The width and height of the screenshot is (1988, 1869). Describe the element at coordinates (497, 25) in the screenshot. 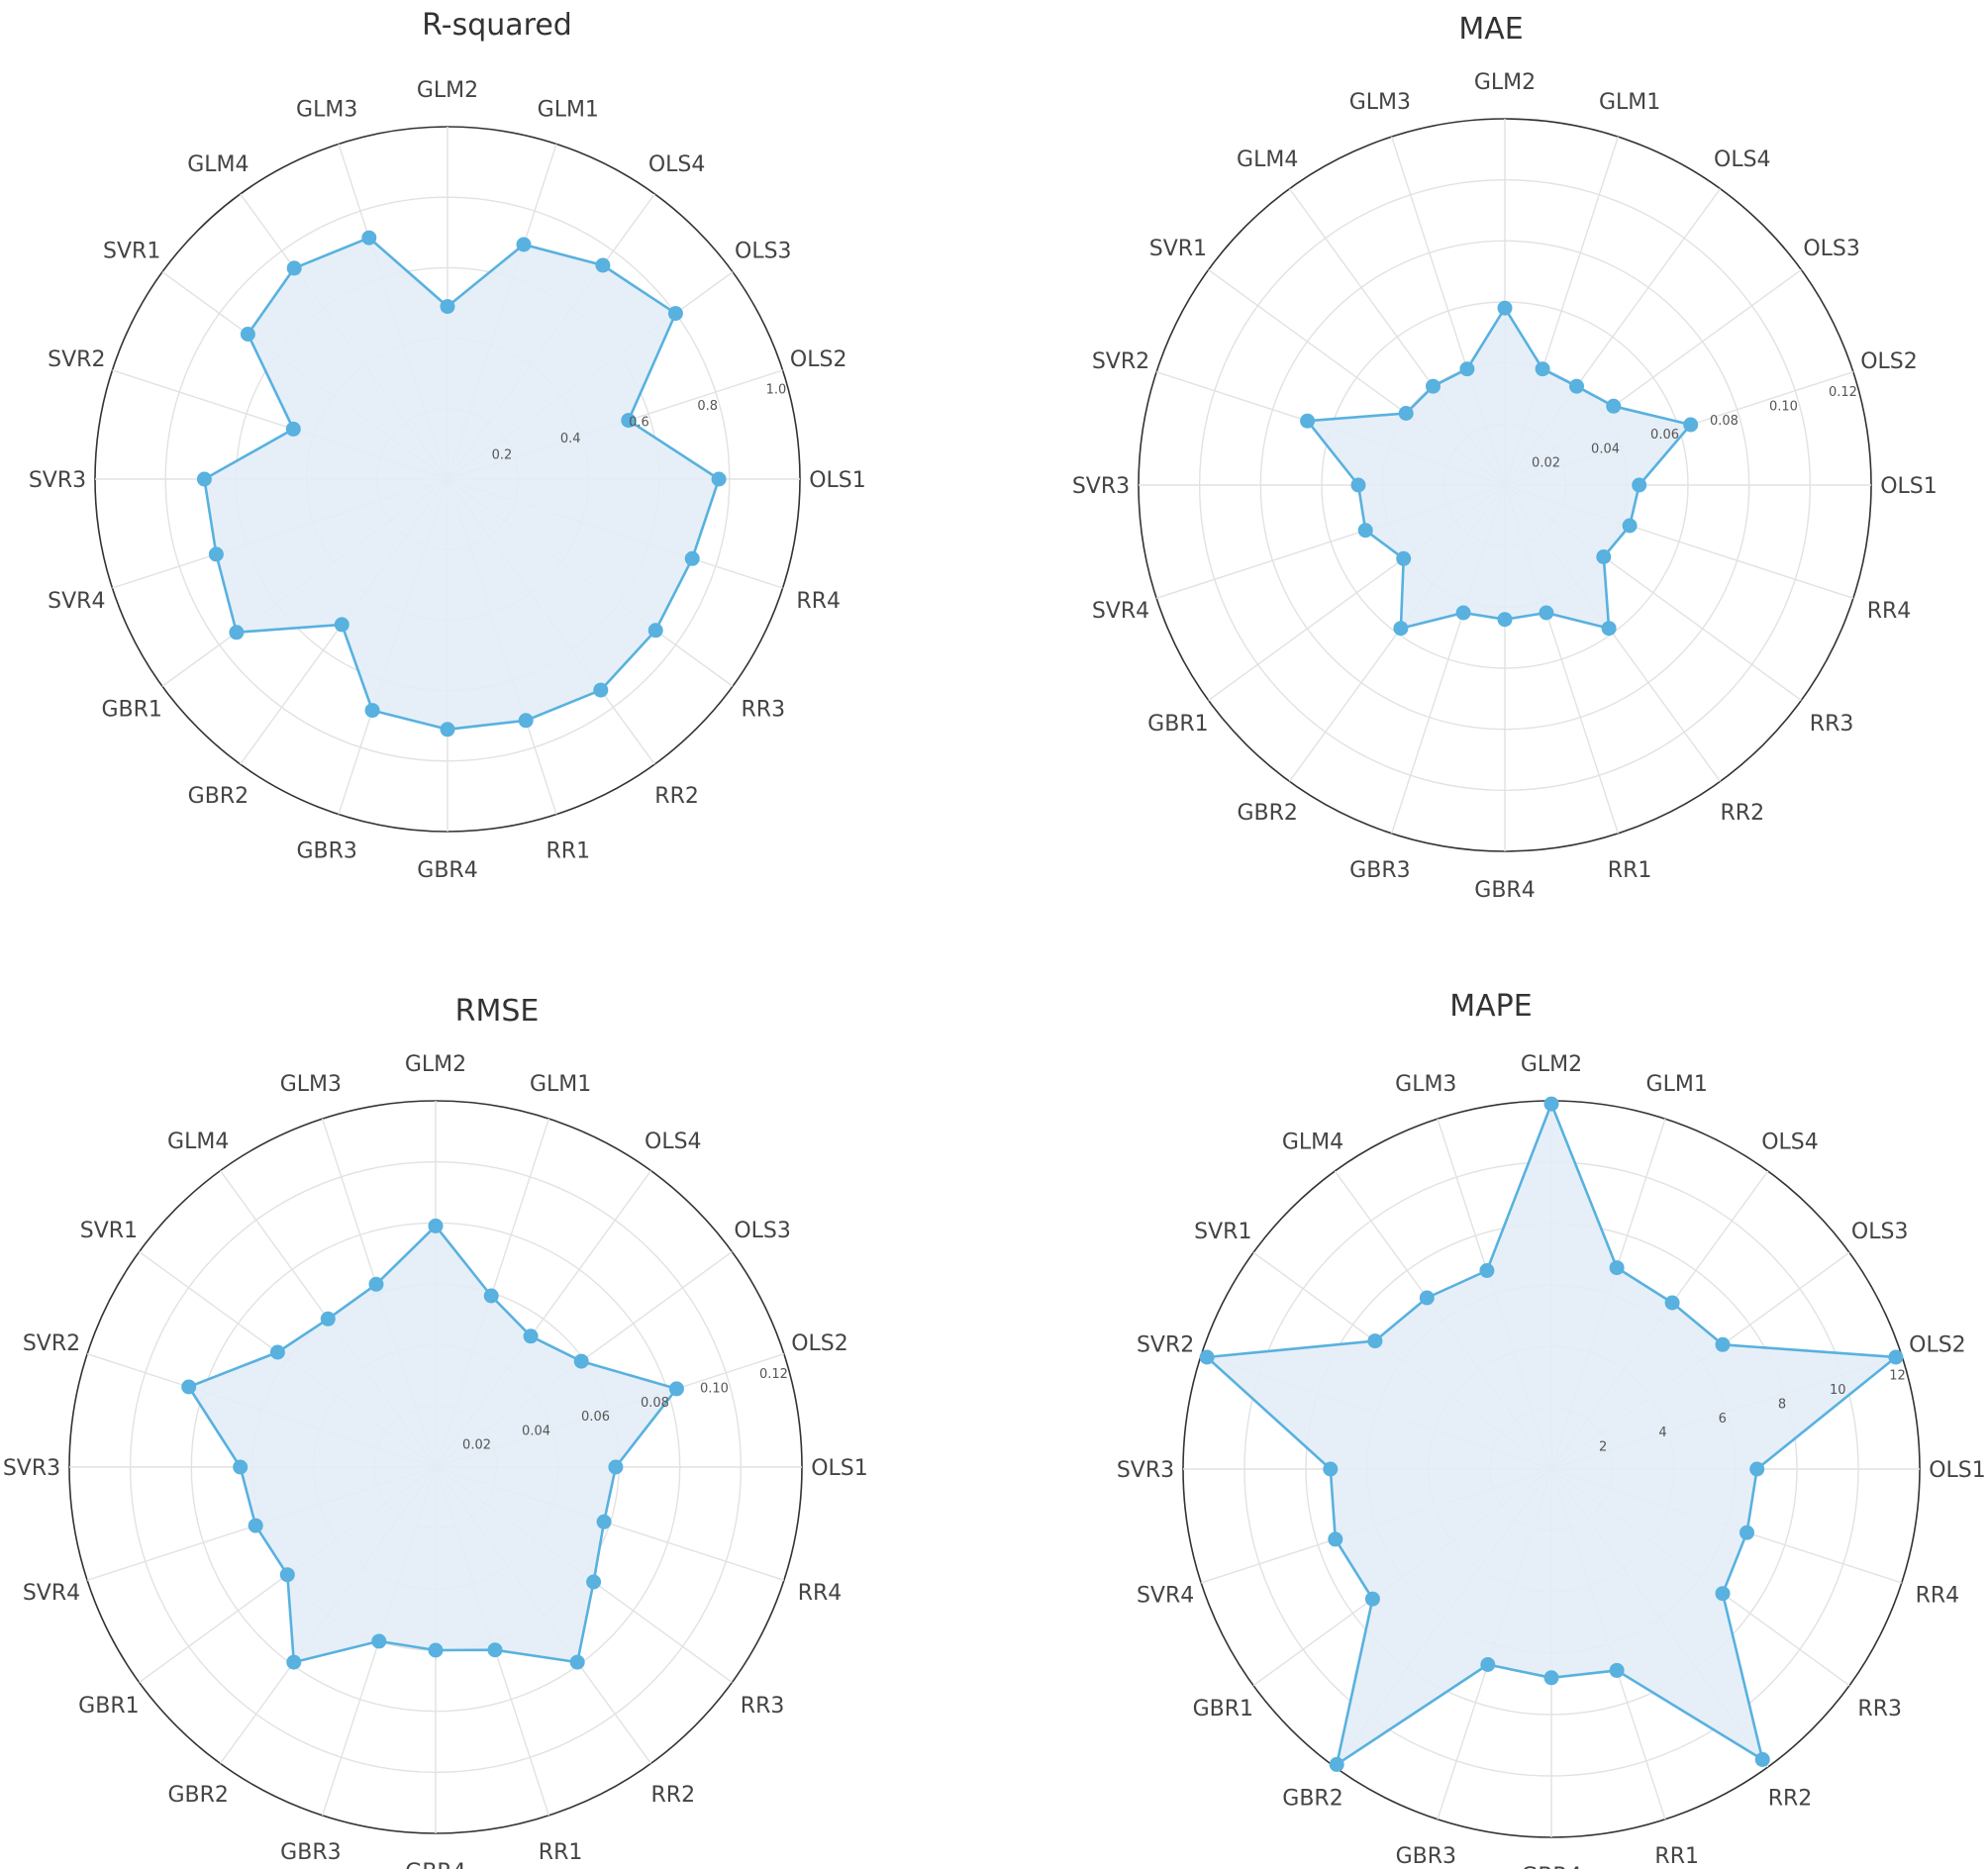

I see `chart-title: R-squared` at that location.